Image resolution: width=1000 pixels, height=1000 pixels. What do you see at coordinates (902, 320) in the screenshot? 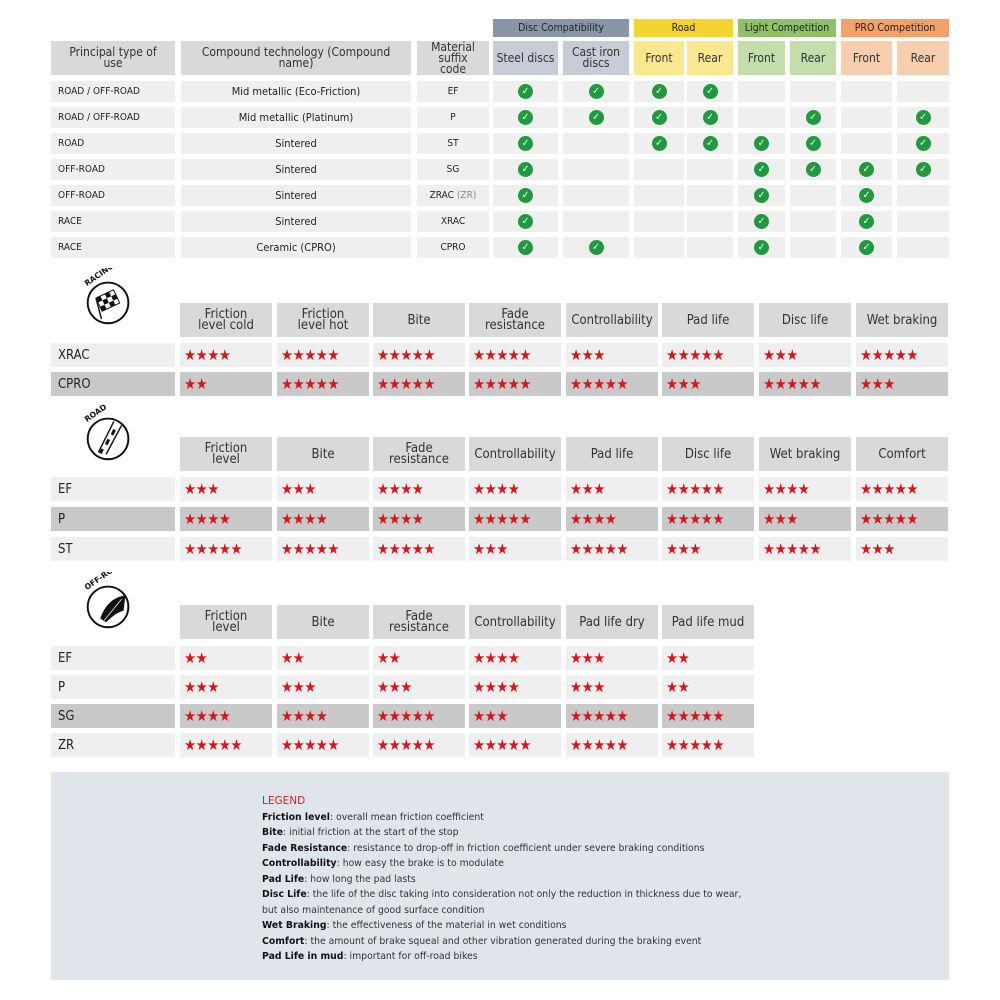
I see `rating-column-header: Wet braking` at bounding box center [902, 320].